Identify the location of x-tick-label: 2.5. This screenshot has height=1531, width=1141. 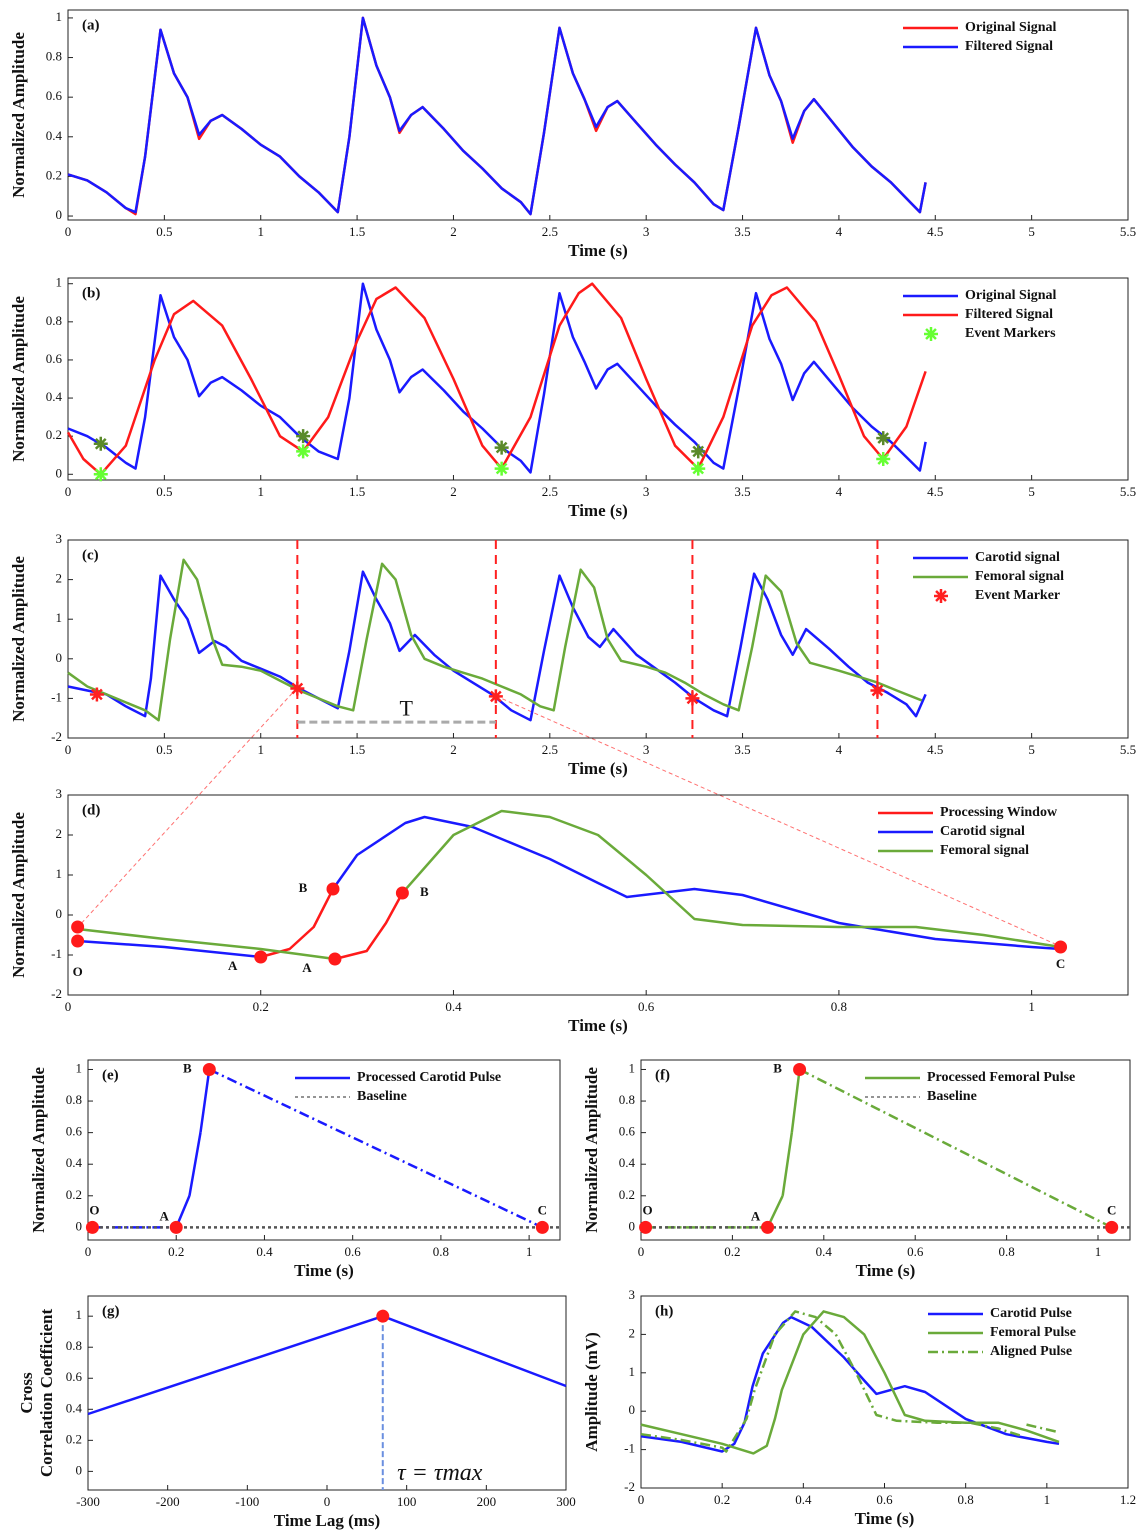
(550, 231).